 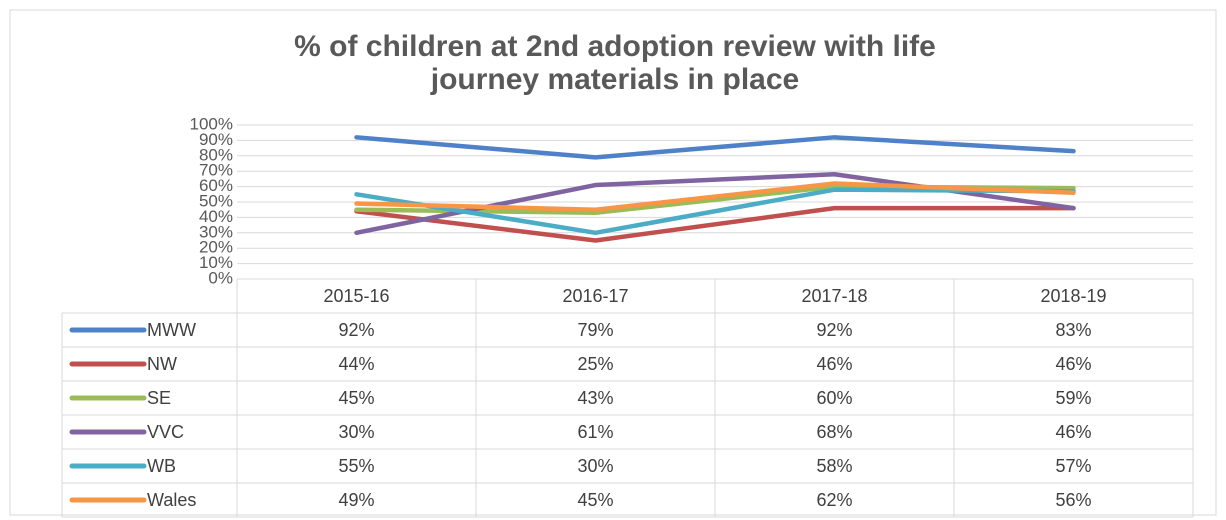 What do you see at coordinates (159, 398) in the screenshot?
I see `legend-label: SE` at bounding box center [159, 398].